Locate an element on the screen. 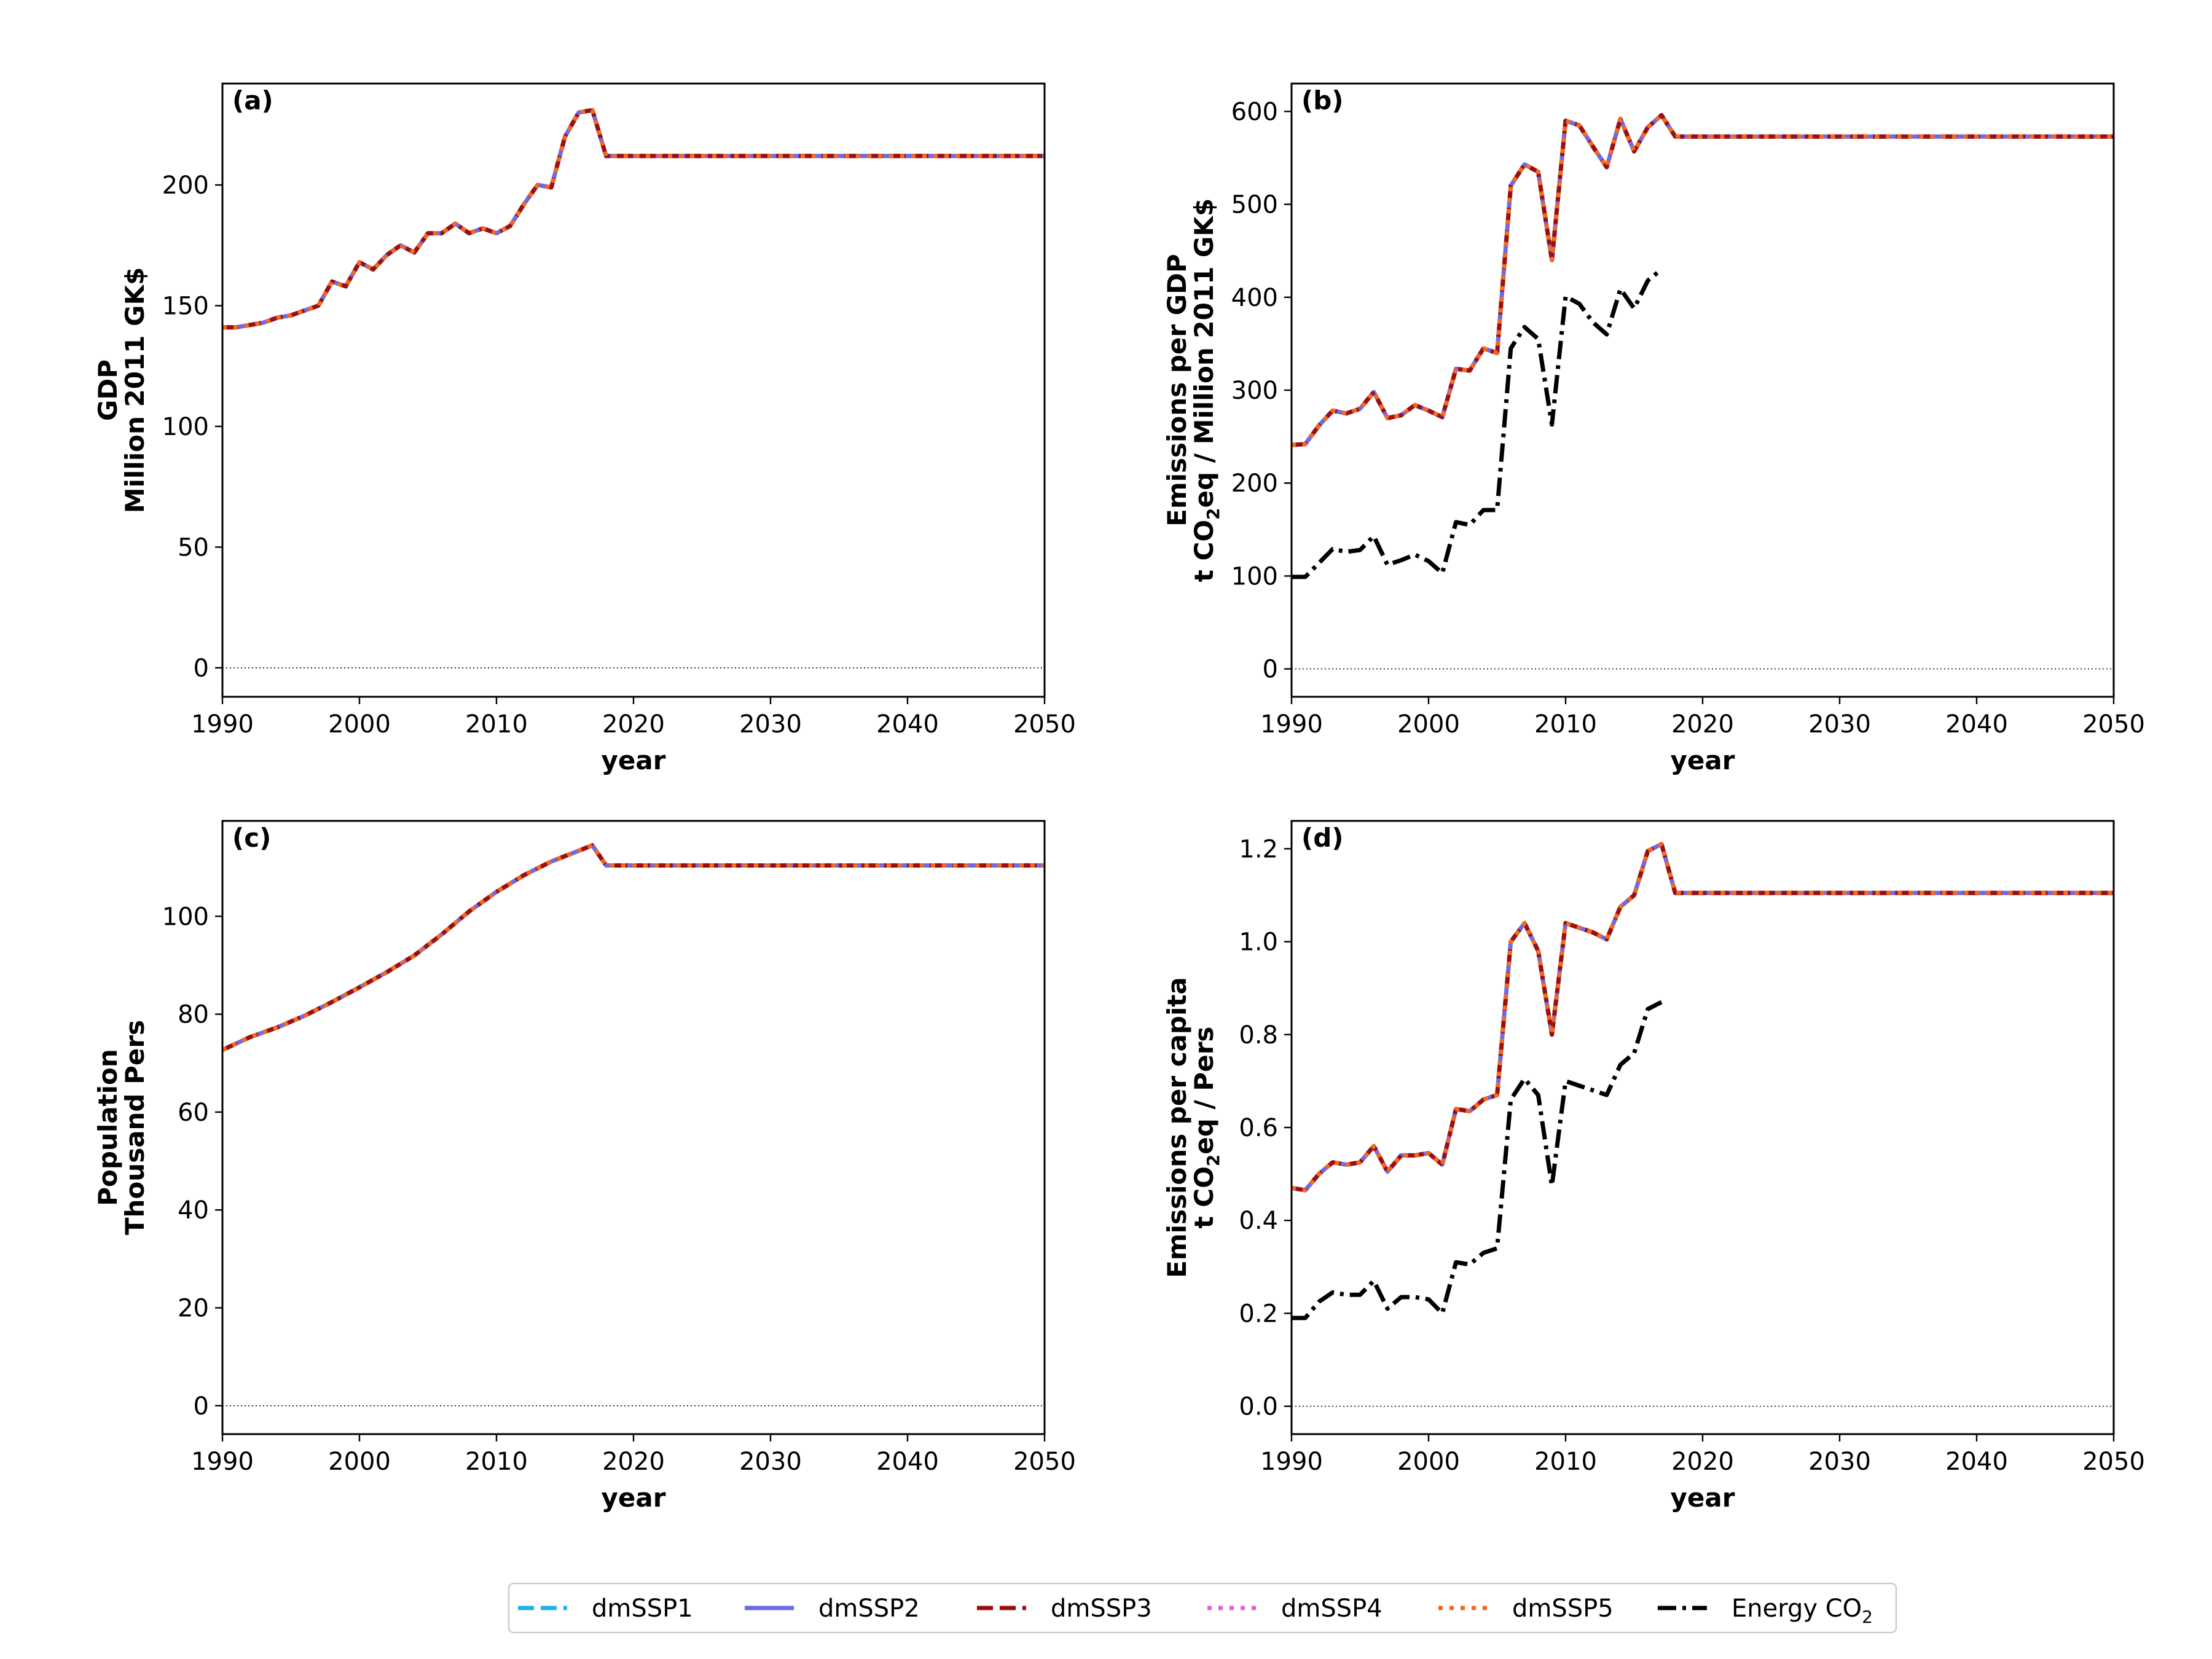  legend-label: dmSSP2 is located at coordinates (869, 1608).